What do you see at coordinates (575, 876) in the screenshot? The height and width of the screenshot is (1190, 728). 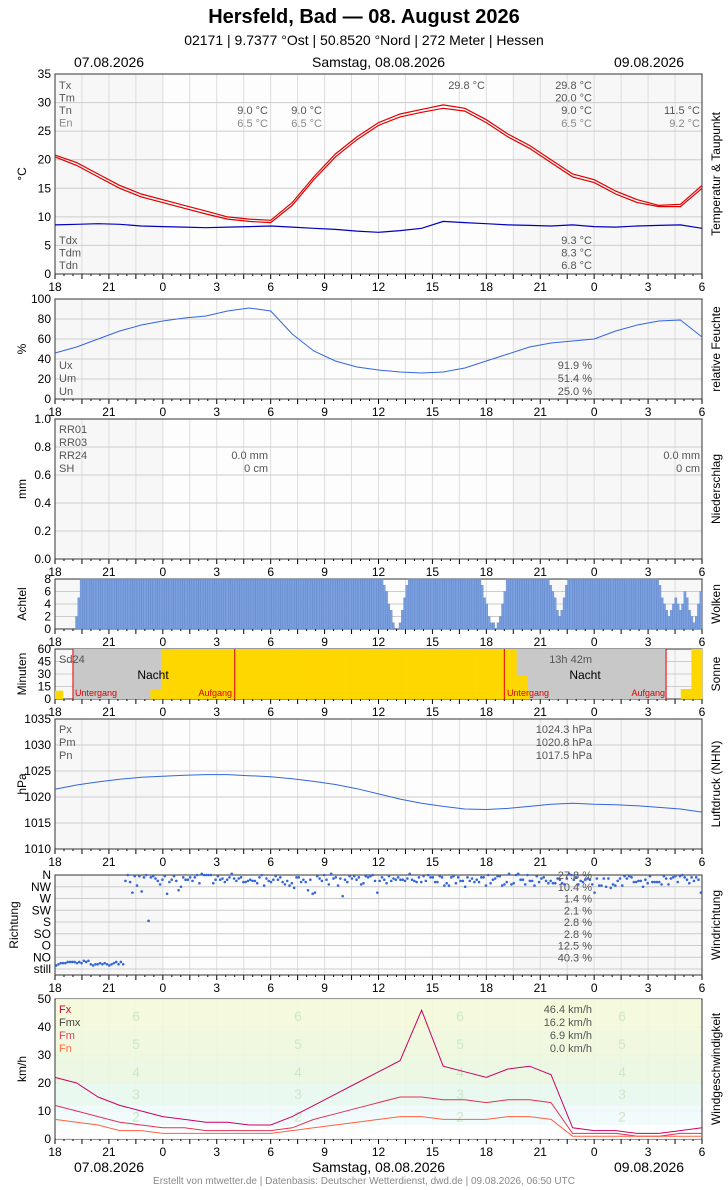 I see `winddir-share-n: 27.8 %` at bounding box center [575, 876].